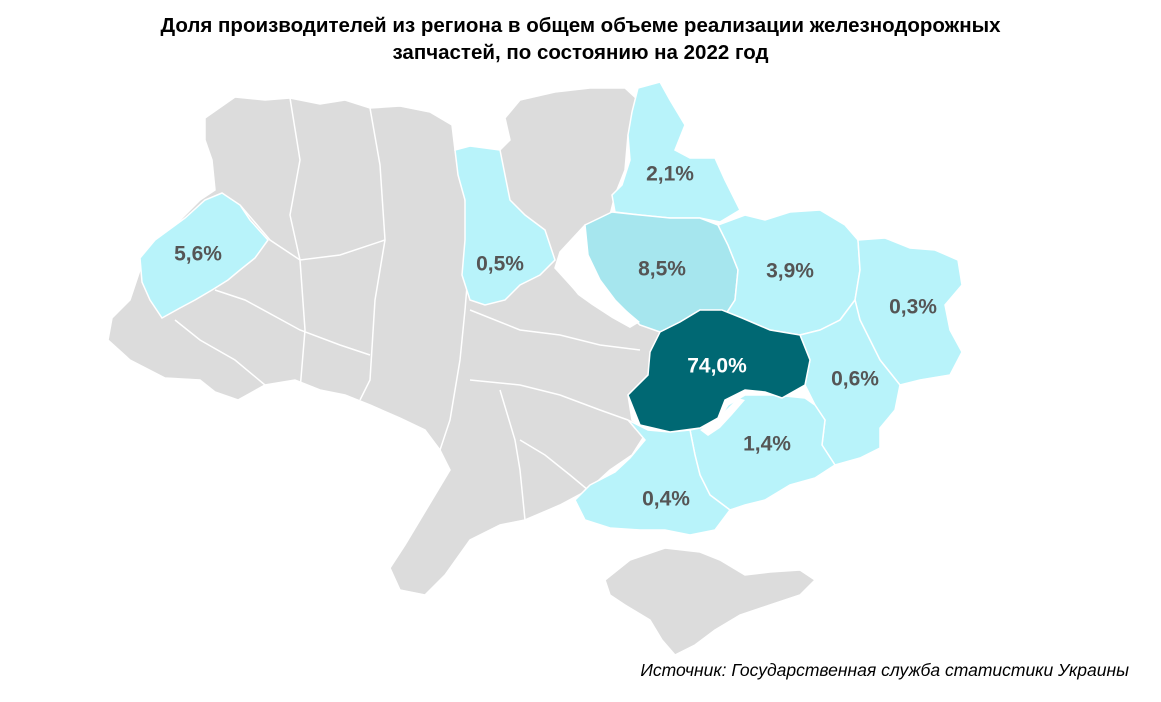  Describe the element at coordinates (500, 264) in the screenshot. I see `label-rivne: 0,5%` at that location.